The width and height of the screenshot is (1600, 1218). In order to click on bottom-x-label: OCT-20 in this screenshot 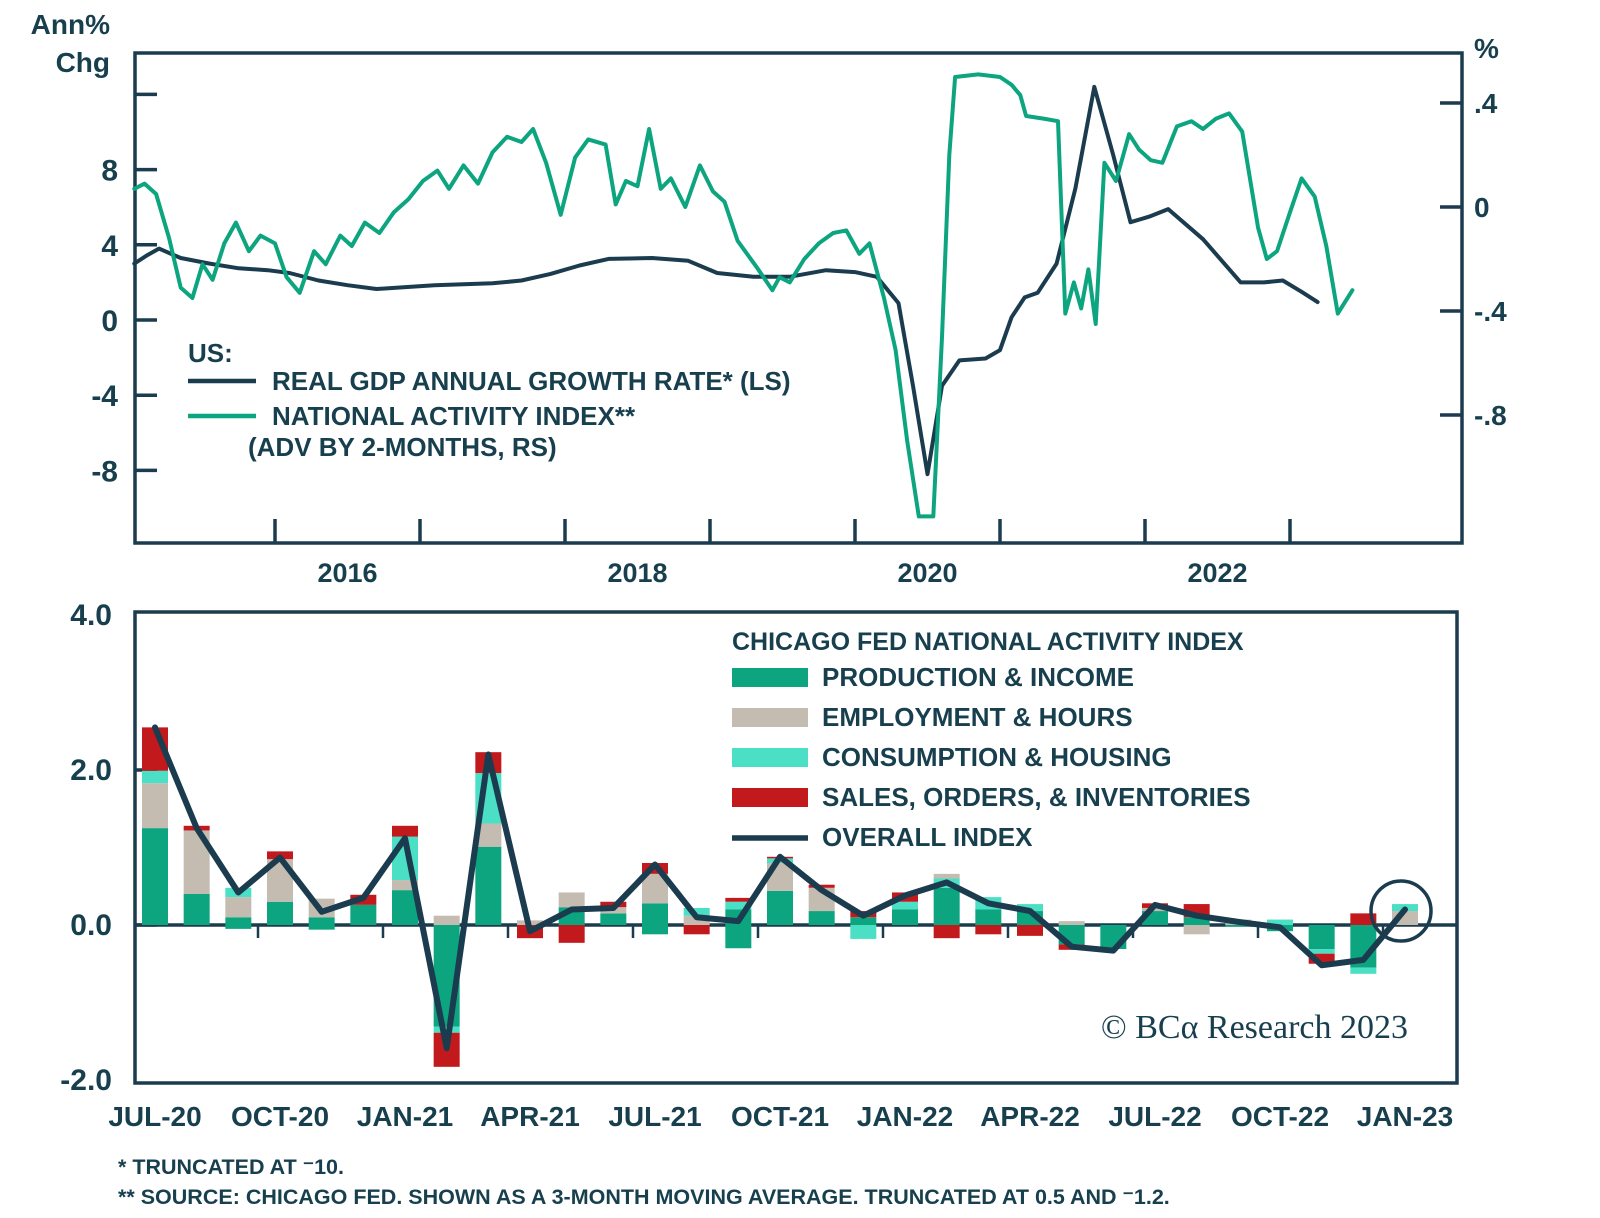, I will do `click(280, 1116)`.